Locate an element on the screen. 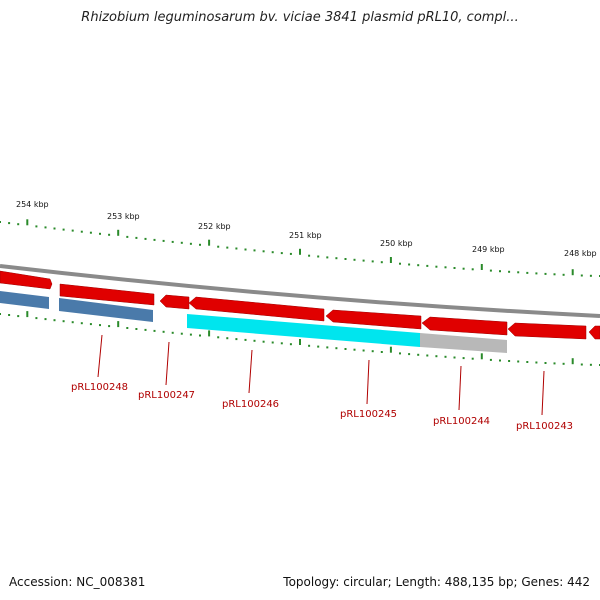 The image size is (600, 600). kbp-label: 254 kbp is located at coordinates (32, 204).